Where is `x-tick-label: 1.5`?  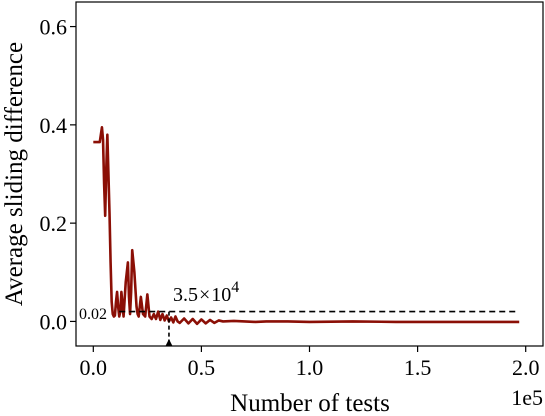
x-tick-label: 1.5 is located at coordinates (418, 367).